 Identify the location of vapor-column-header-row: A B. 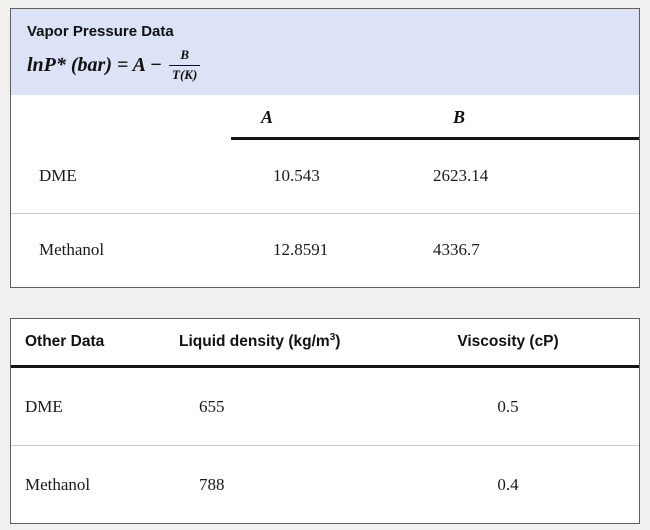
(325, 117).